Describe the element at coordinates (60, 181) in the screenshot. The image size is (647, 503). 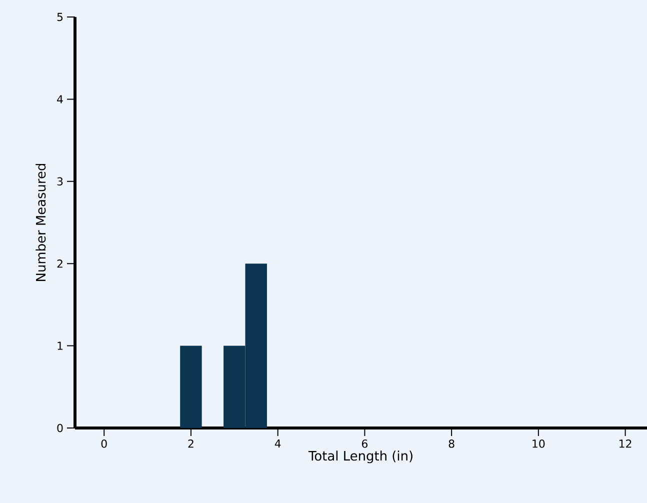
I see `y-tick-label: 3` at that location.